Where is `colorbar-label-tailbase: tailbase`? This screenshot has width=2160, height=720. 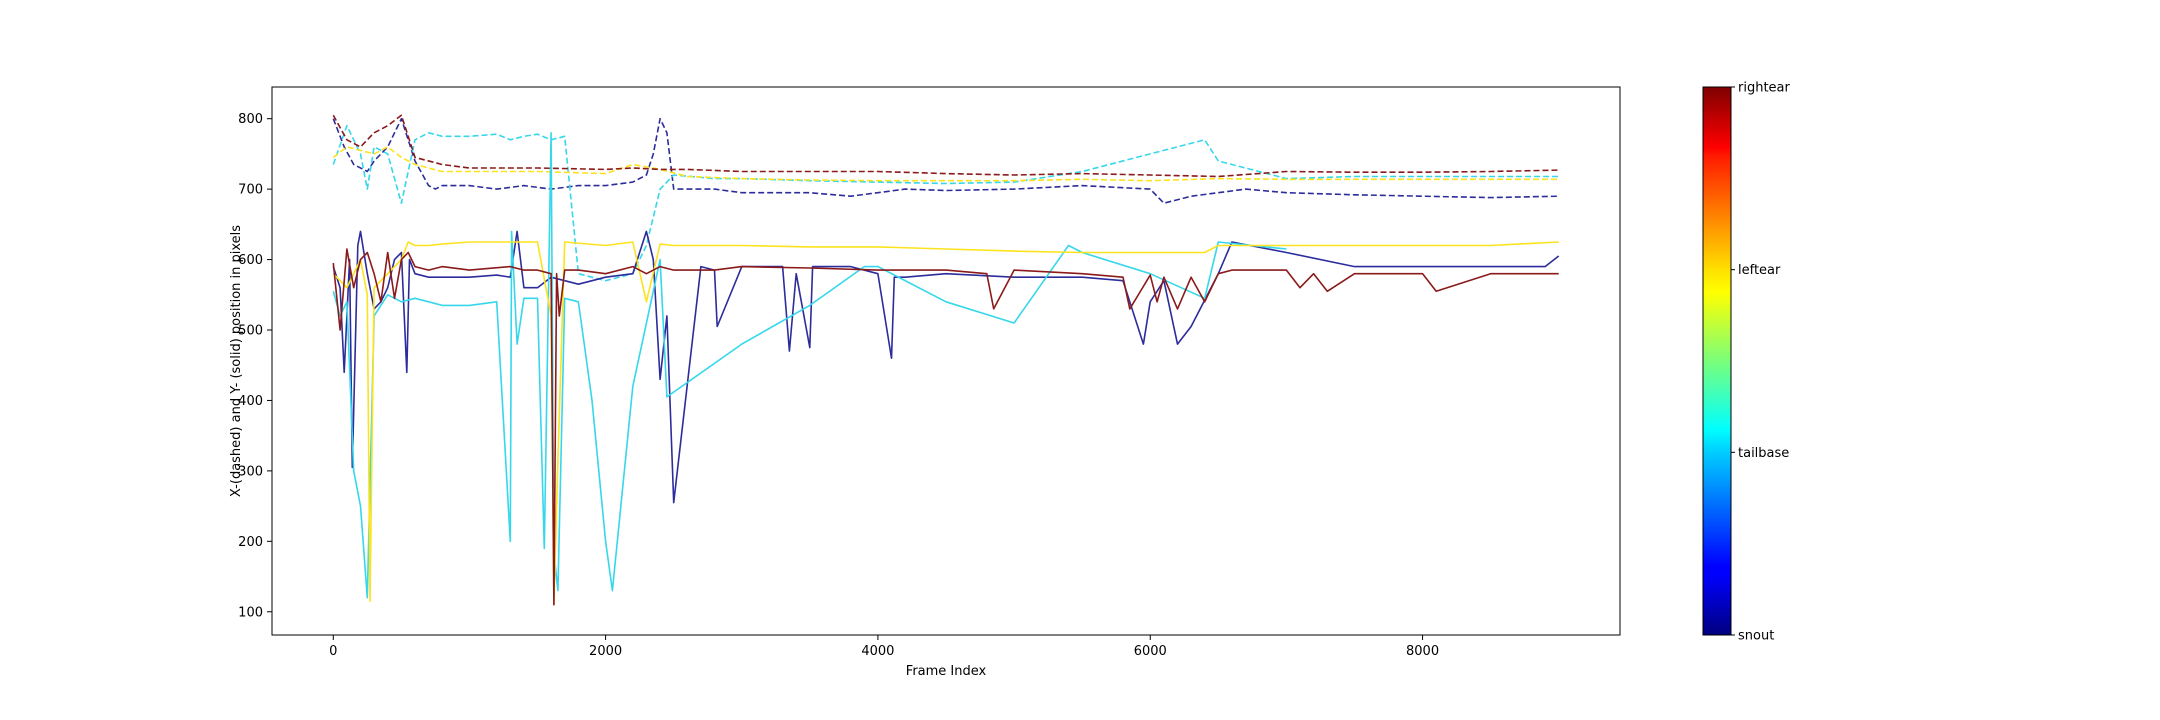
colorbar-label-tailbase: tailbase is located at coordinates (1763, 453).